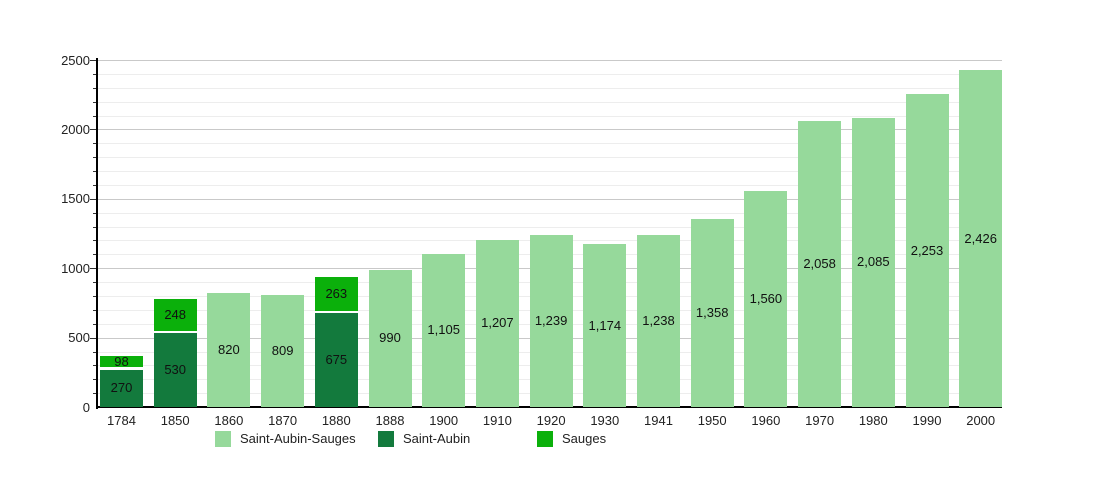 The image size is (1100, 500). I want to click on bar-value-label: 820, so click(229, 350).